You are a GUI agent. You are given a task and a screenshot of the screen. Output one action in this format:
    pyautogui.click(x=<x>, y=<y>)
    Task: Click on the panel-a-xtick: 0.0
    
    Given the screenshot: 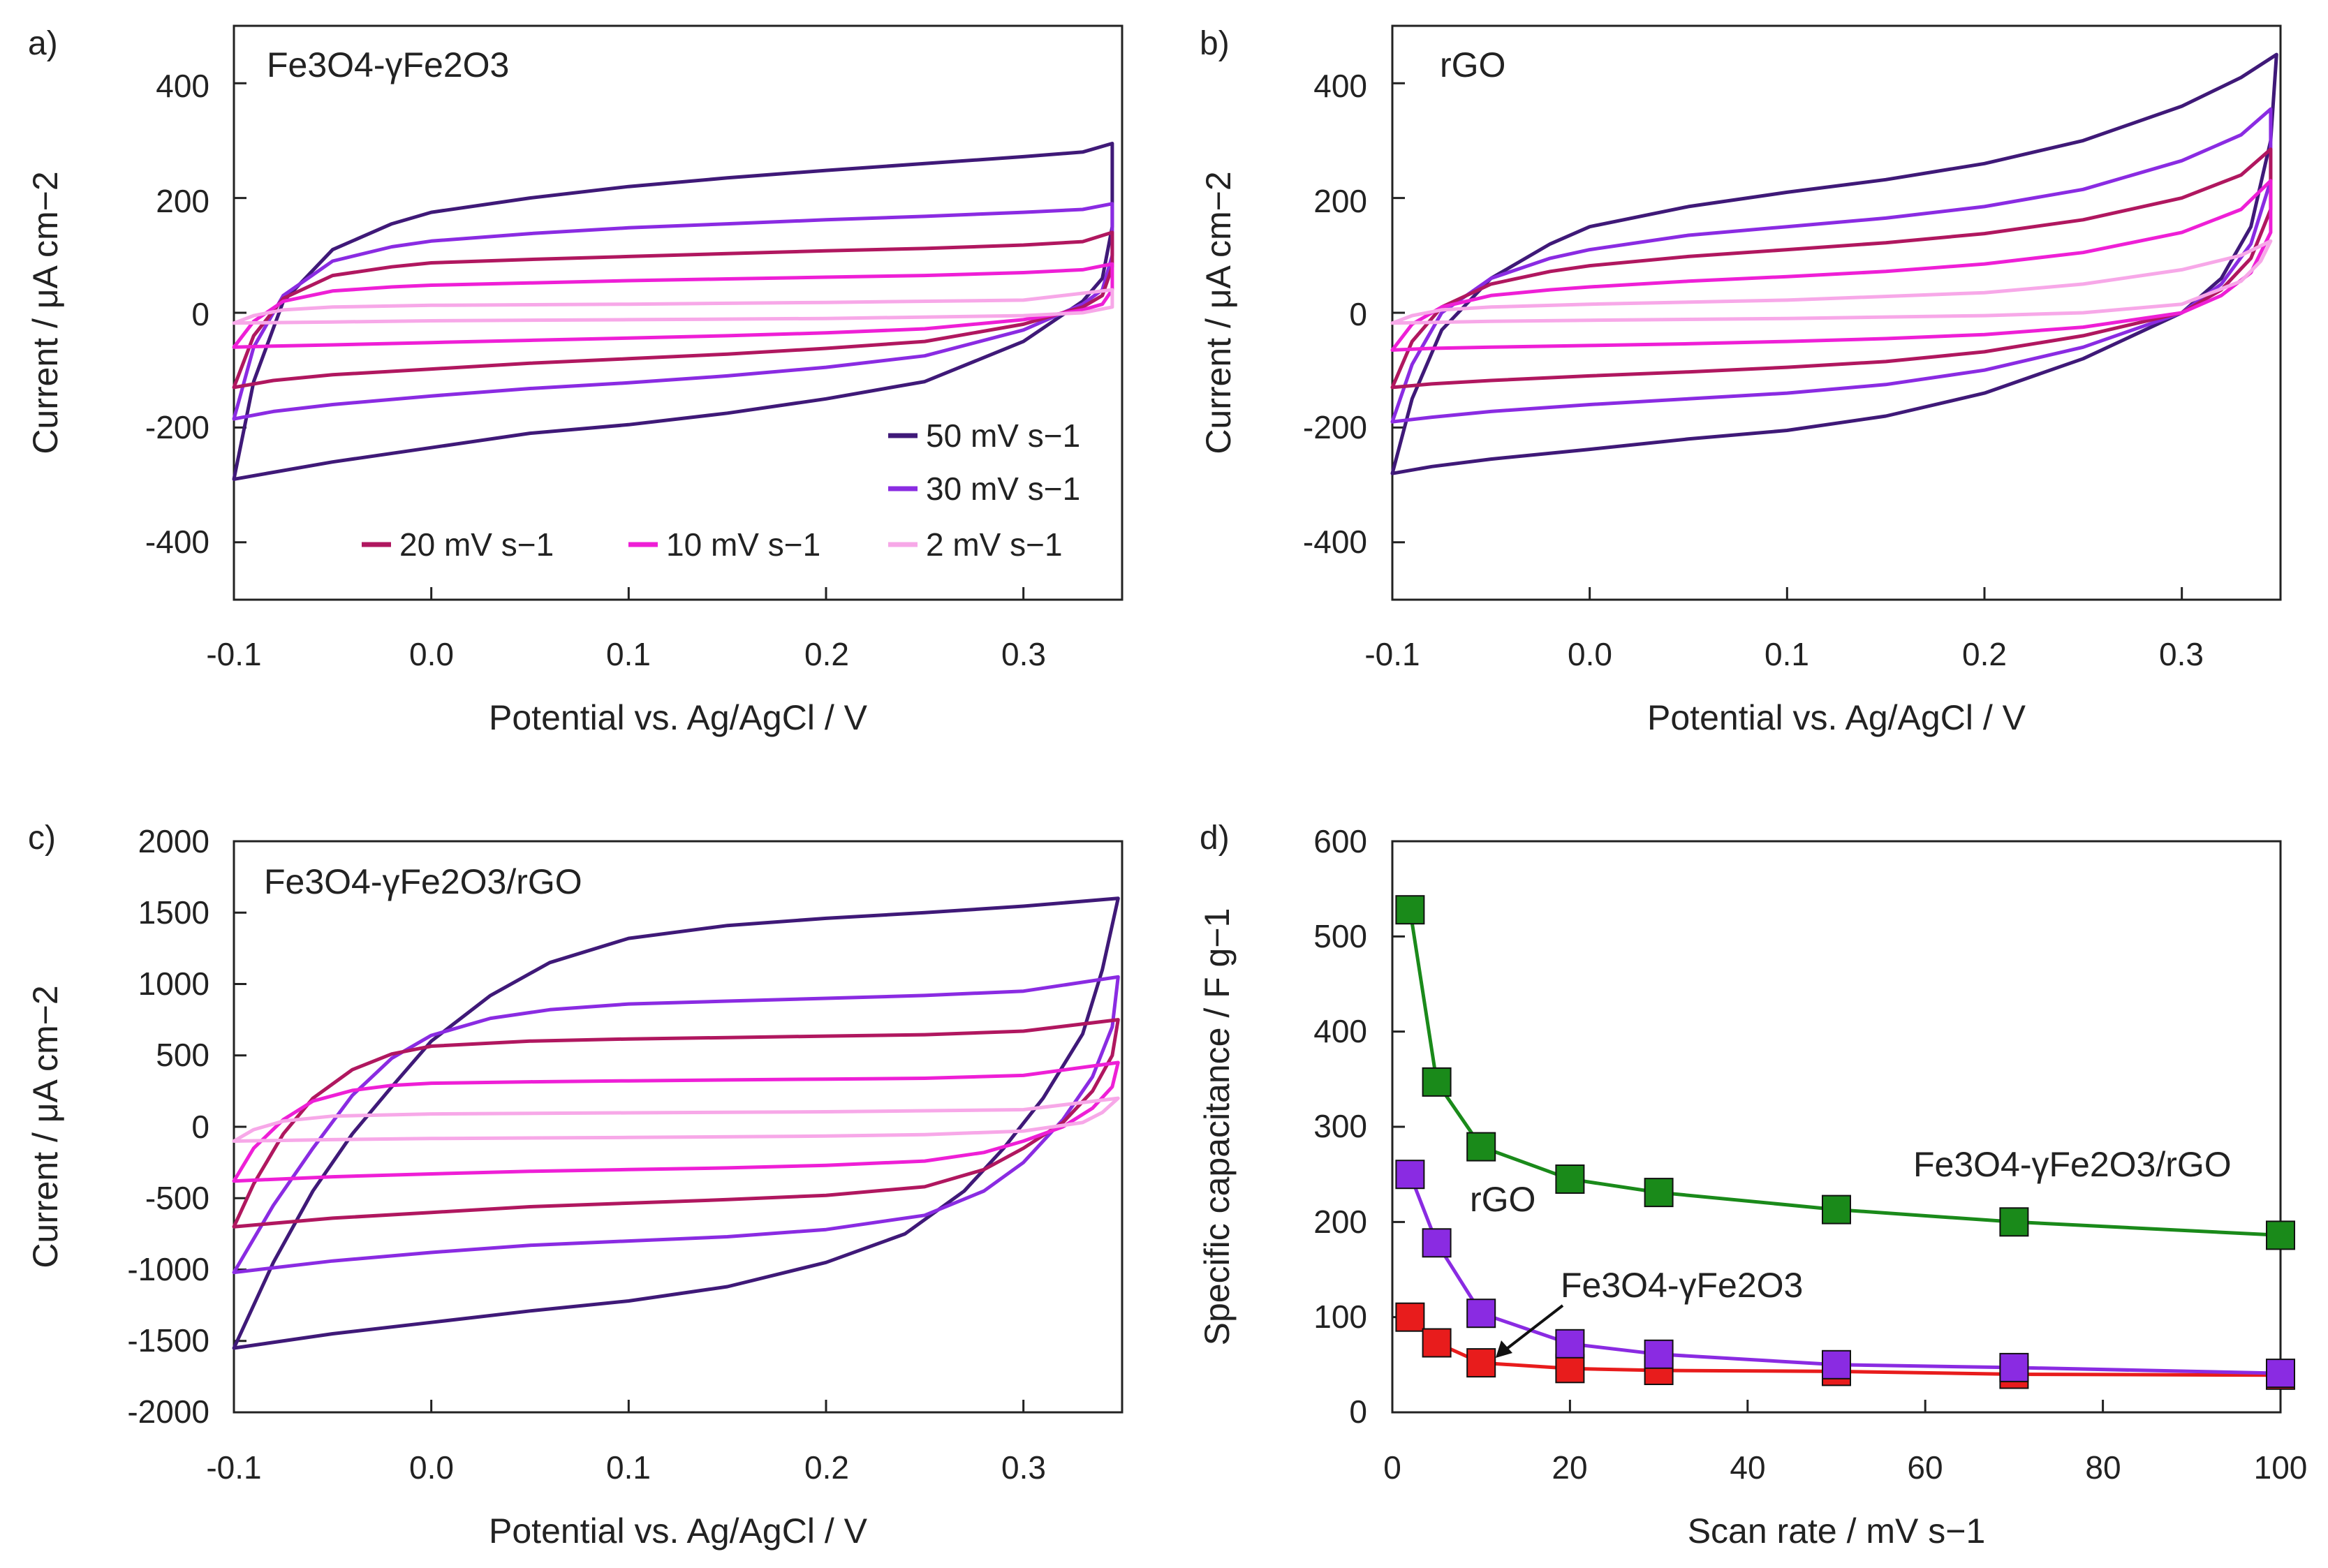 What is the action you would take?
    pyautogui.click(x=431, y=654)
    